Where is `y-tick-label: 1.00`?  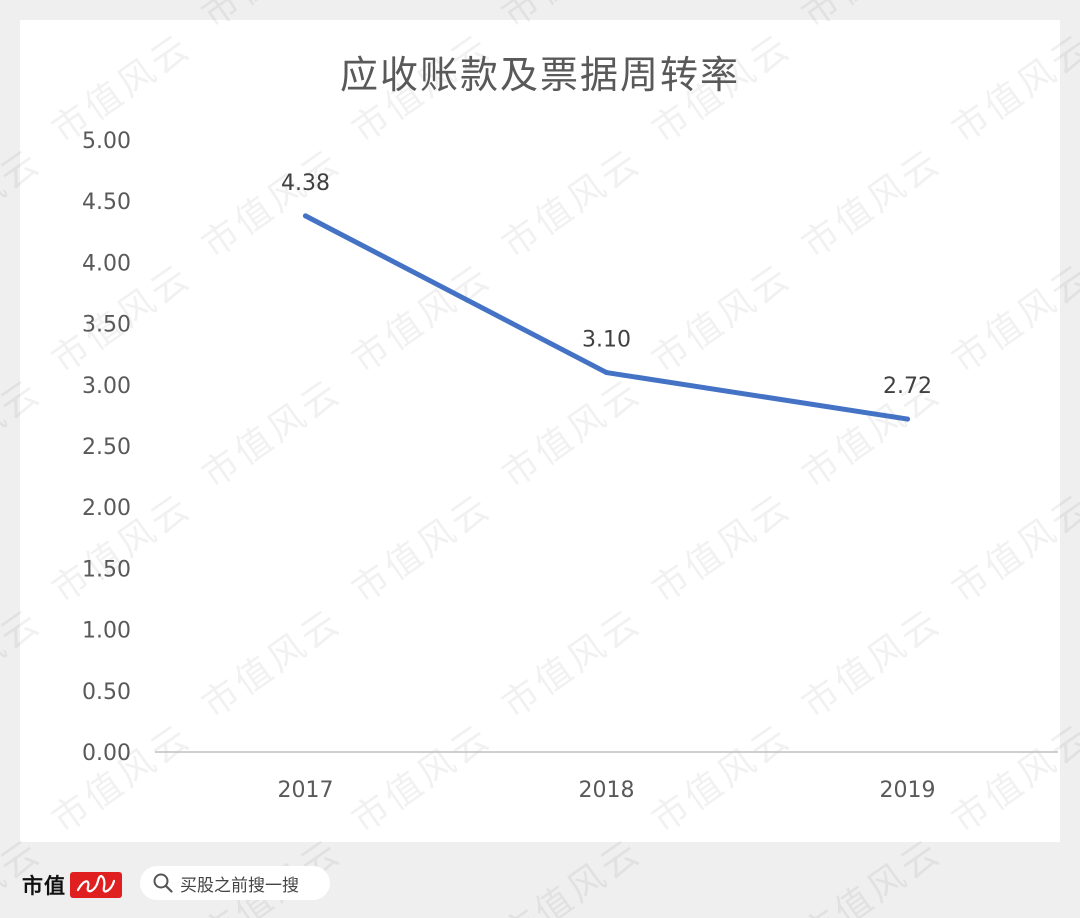 y-tick-label: 1.00 is located at coordinates (106, 631).